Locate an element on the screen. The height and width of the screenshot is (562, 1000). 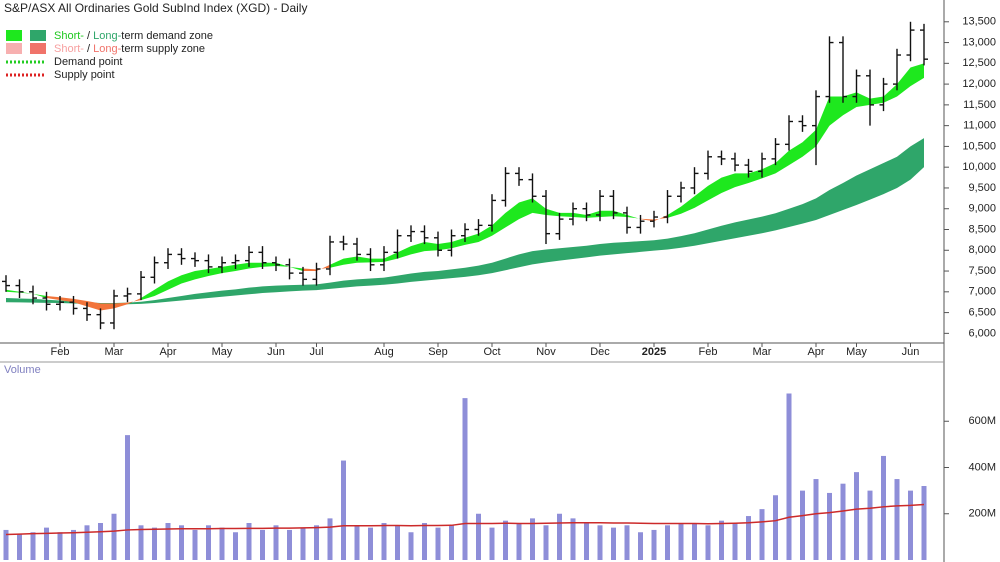
y-tick-label: 6,000 is located at coordinates (982, 333).